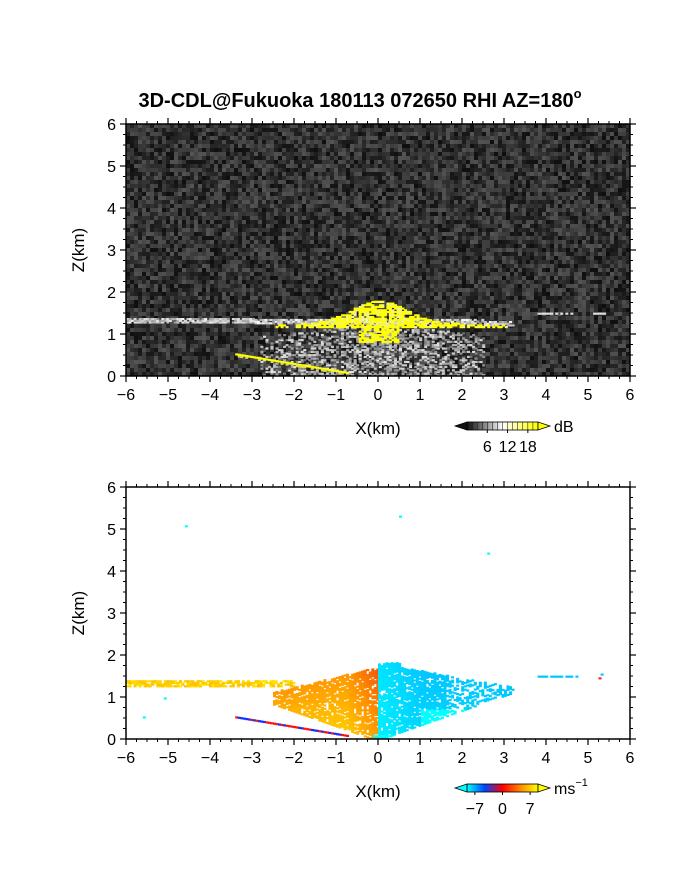 The width and height of the screenshot is (680, 880). Describe the element at coordinates (355, 101) in the screenshot. I see `title-text: 3D-CDL@Fukuoka 180113 072650 RHI AZ=180` at that location.